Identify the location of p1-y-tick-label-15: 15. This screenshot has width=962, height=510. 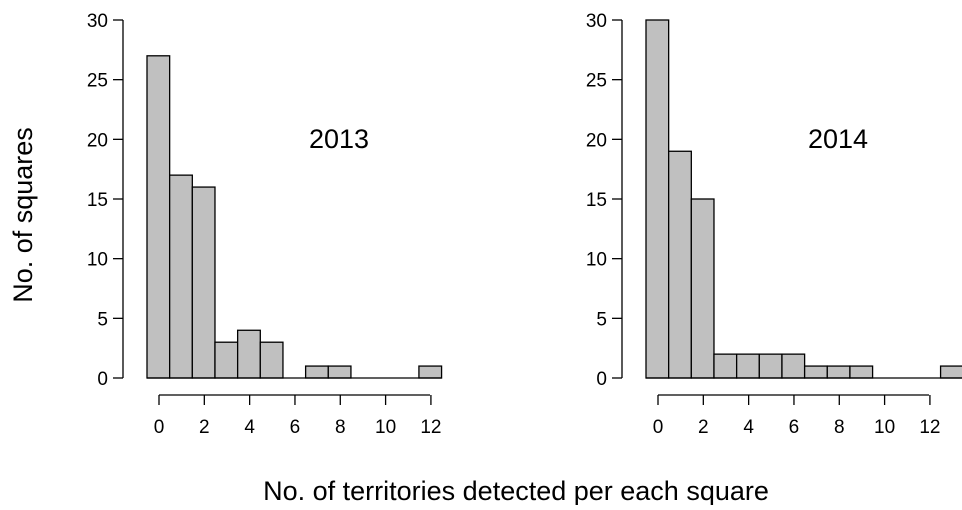
(596, 200).